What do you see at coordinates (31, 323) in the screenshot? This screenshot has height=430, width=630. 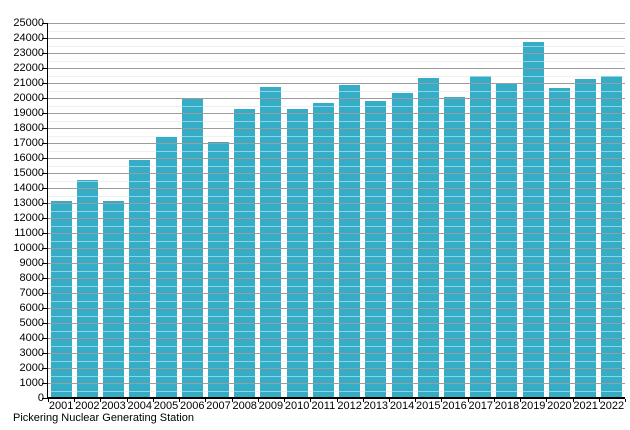 I see `y-tick-label: 5000` at bounding box center [31, 323].